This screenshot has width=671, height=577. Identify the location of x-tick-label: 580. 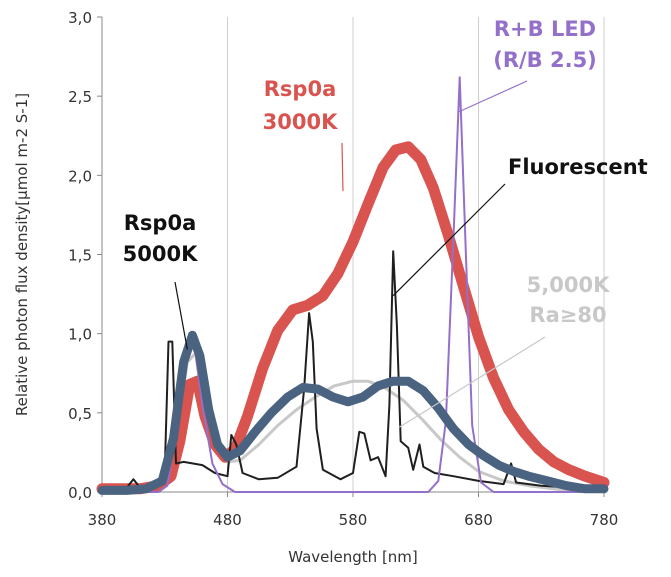
(353, 520).